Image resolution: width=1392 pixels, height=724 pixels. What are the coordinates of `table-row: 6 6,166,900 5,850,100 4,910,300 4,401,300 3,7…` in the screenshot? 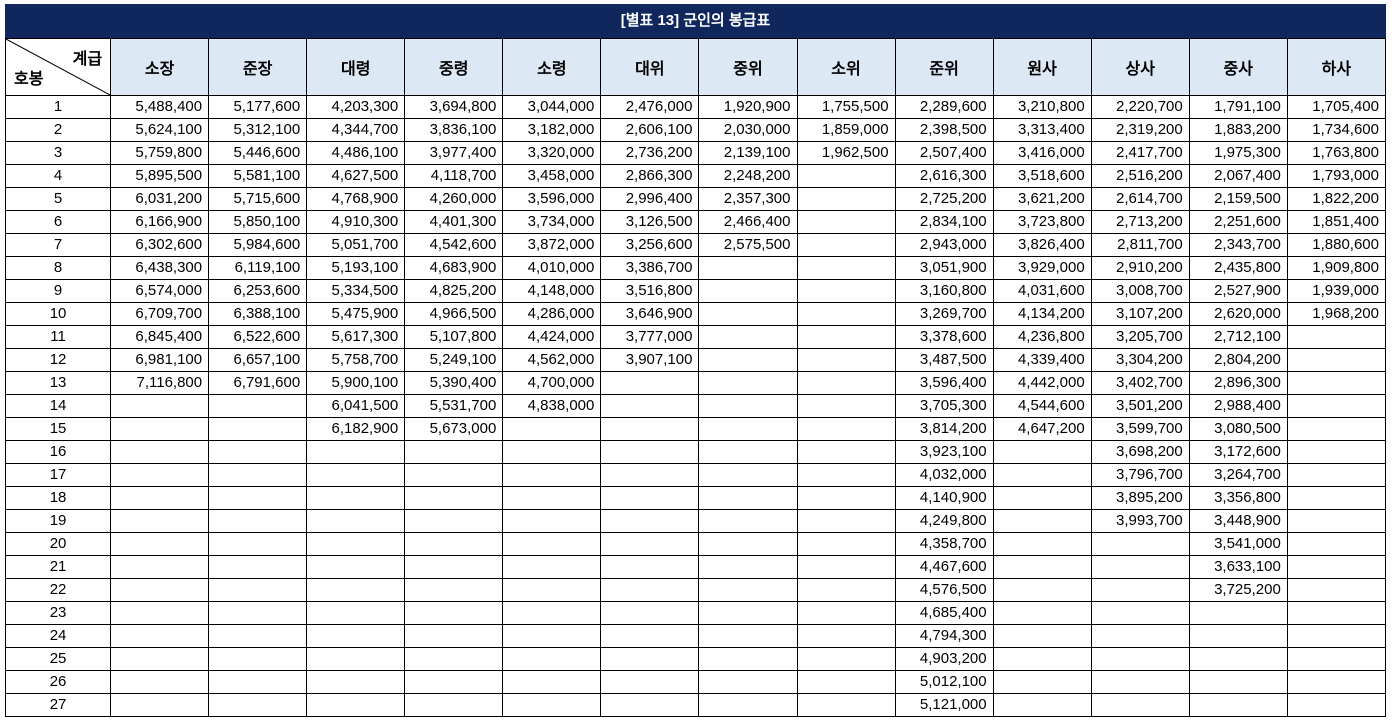 It's located at (695, 222).